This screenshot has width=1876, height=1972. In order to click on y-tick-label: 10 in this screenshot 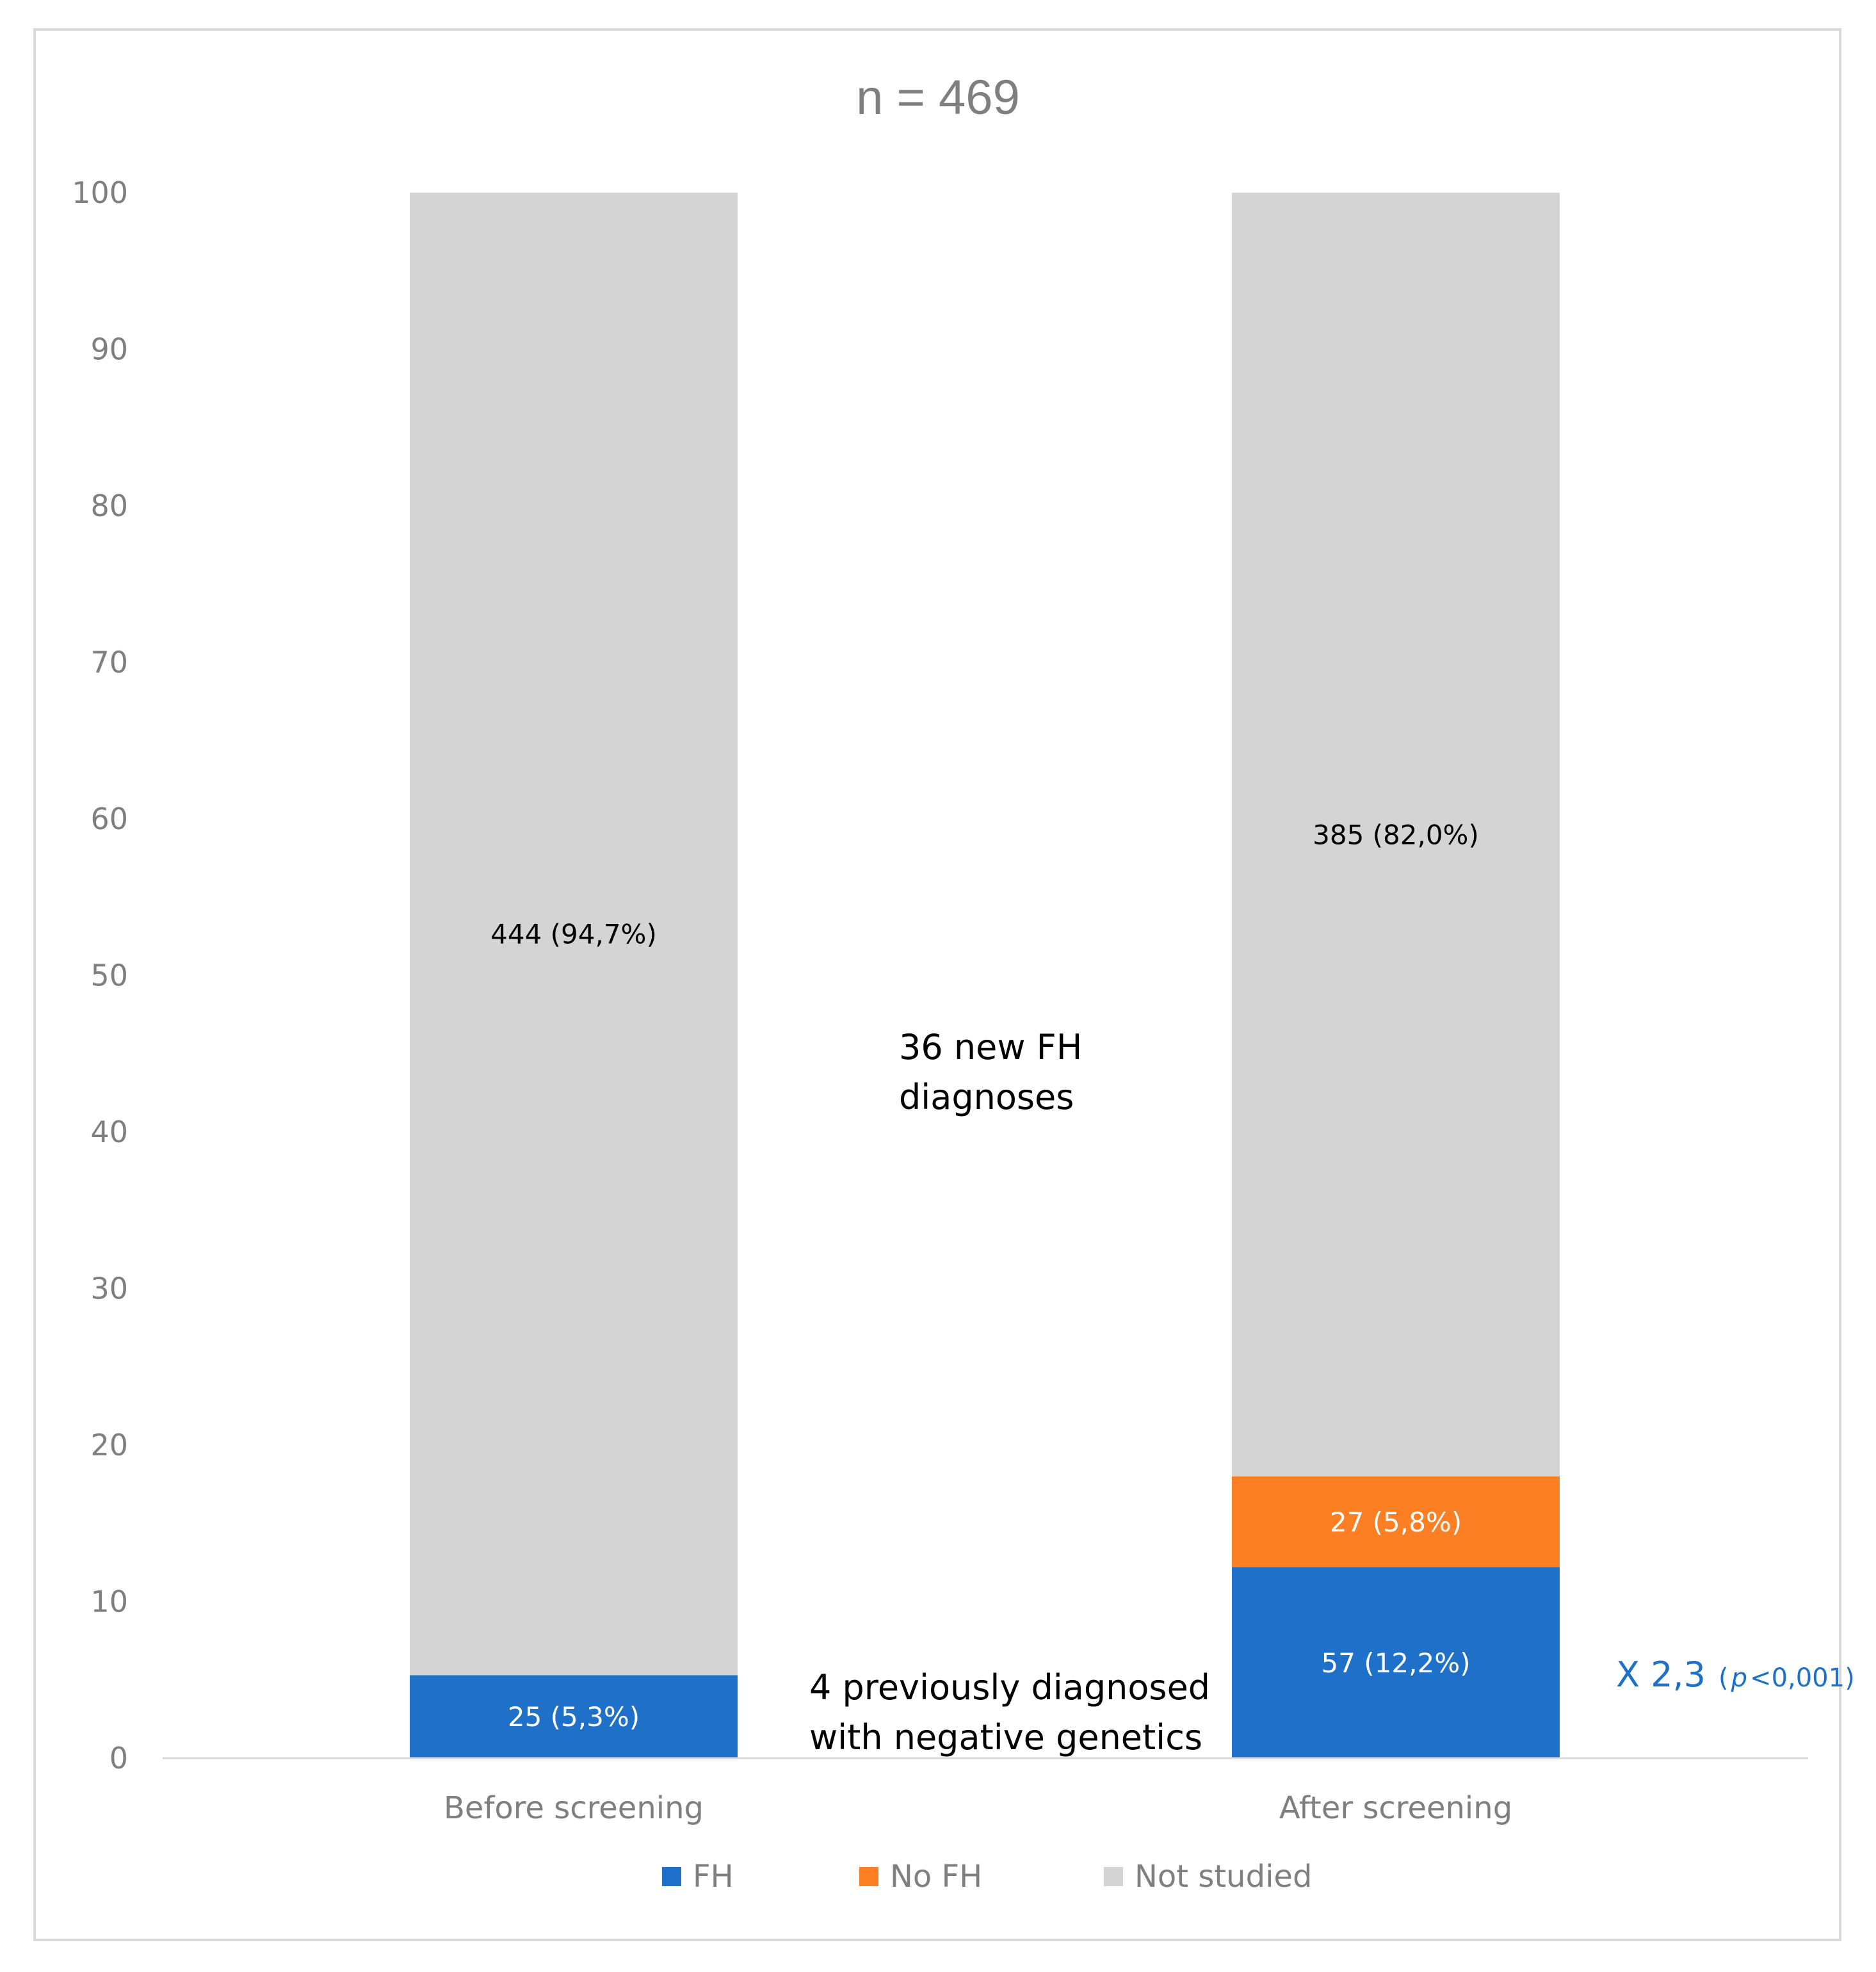, I will do `click(109, 1602)`.